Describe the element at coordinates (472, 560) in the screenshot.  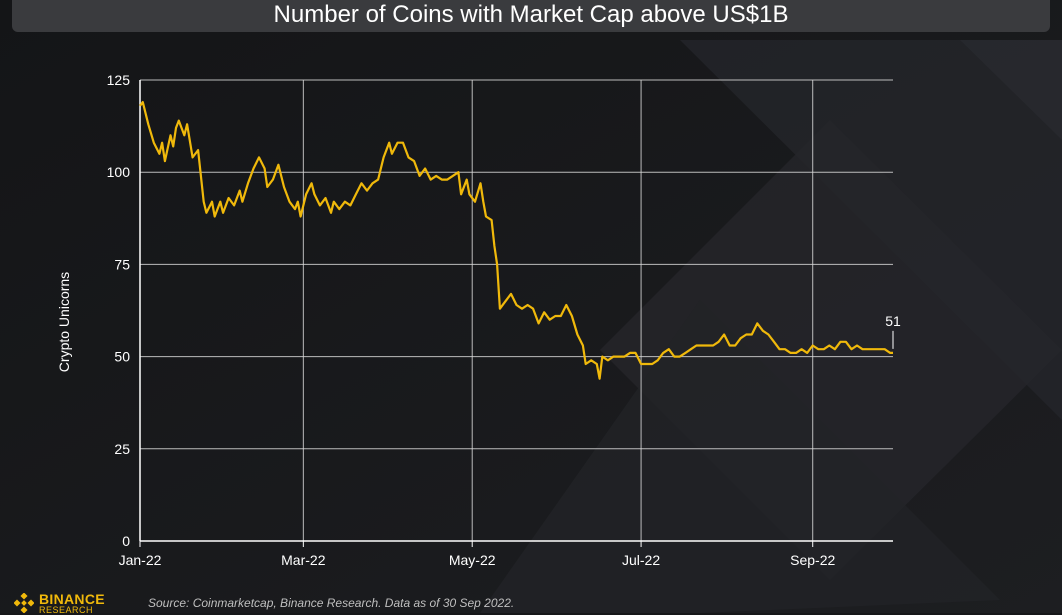
I see `x-tick-label: May-22` at that location.